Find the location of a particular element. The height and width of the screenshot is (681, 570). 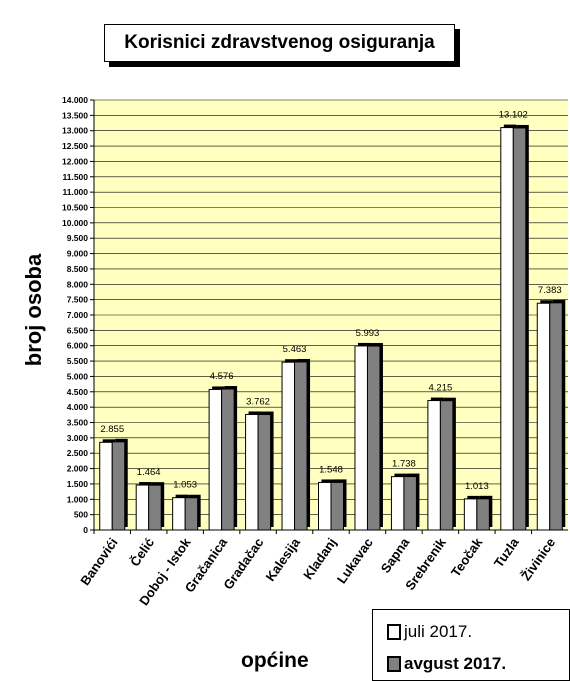

legend-item-avgust: avgust 2017. is located at coordinates (446, 664).